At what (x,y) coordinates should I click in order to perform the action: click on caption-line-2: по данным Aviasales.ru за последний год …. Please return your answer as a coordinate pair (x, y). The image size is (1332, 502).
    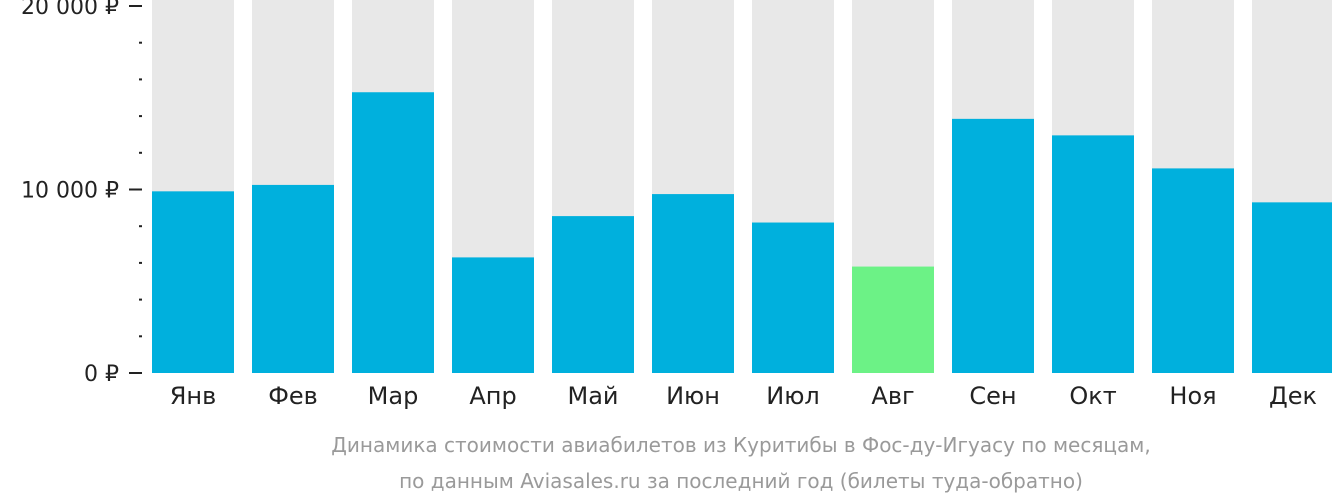
    Looking at the image, I should click on (741, 481).